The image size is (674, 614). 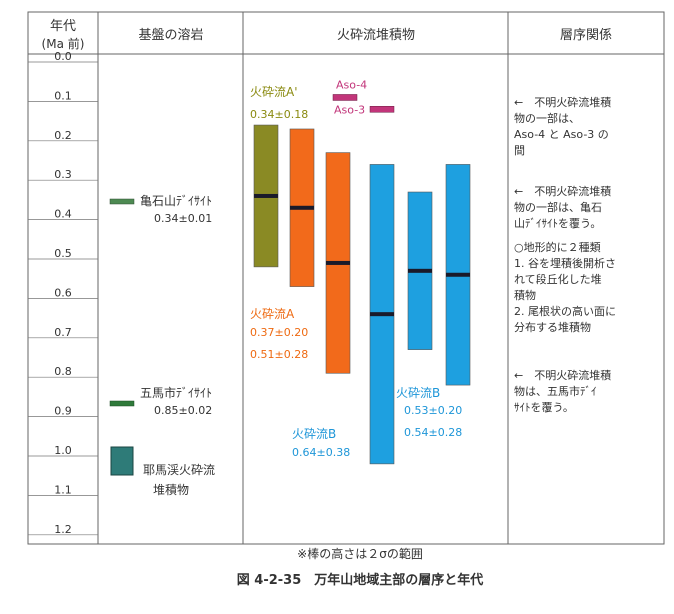 What do you see at coordinates (557, 247) in the screenshot?
I see `relation-line: ○地形的に２種類` at bounding box center [557, 247].